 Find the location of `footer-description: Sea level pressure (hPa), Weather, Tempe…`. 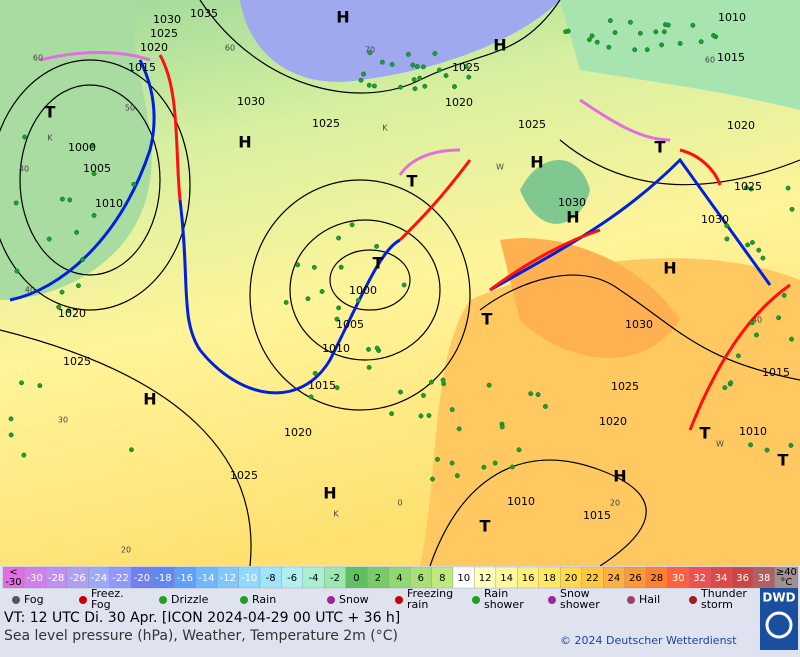

footer-description: Sea level pressure (hPa), Weather, Tempe… is located at coordinates (201, 636).